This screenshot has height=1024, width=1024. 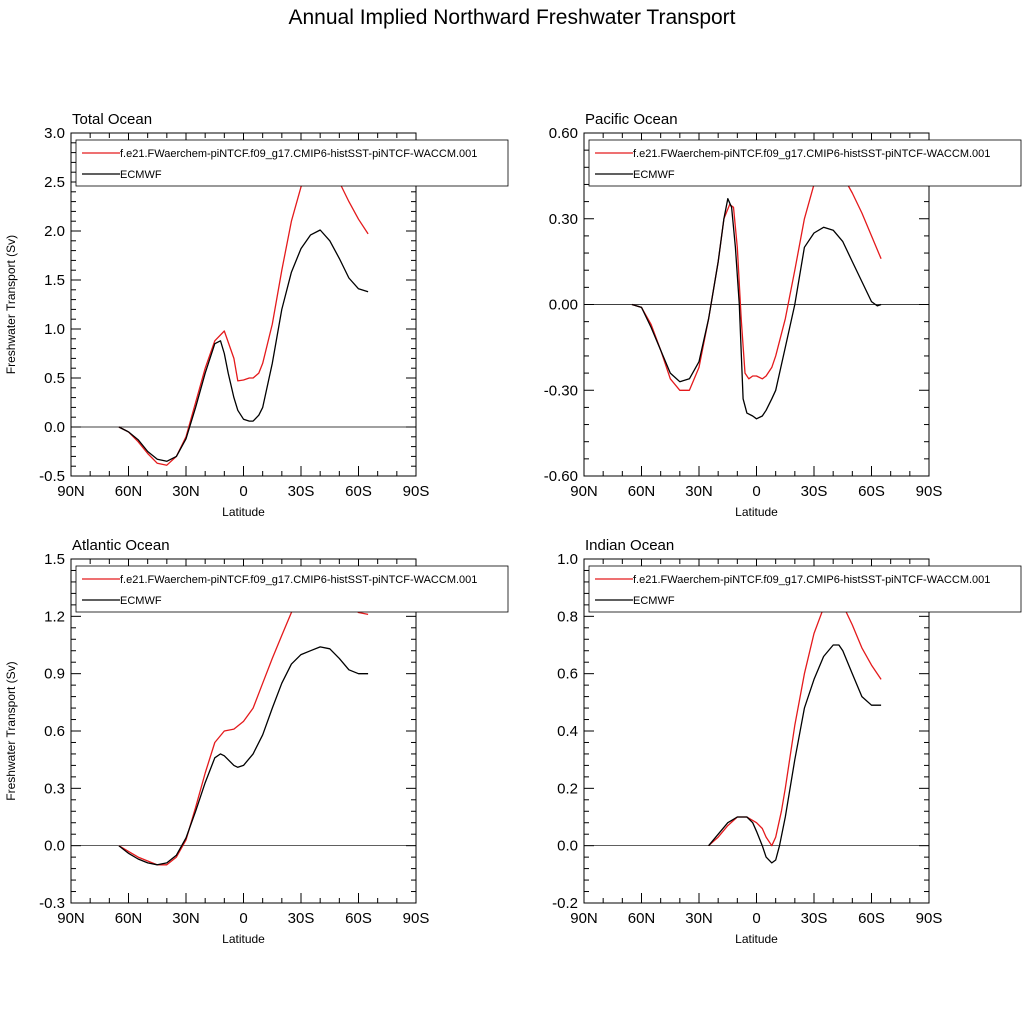 What do you see at coordinates (54, 674) in the screenshot?
I see `y-tick-label: 0.9` at bounding box center [54, 674].